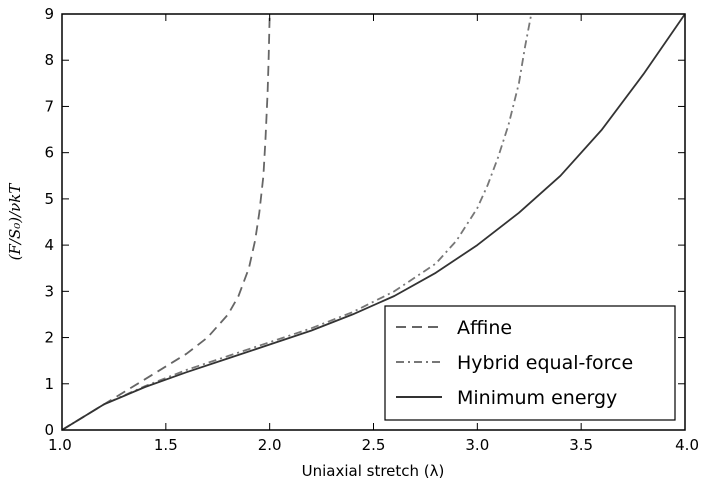 The width and height of the screenshot is (702, 483). Describe the element at coordinates (49, 14) in the screenshot. I see `y-tick-label: 9` at that location.